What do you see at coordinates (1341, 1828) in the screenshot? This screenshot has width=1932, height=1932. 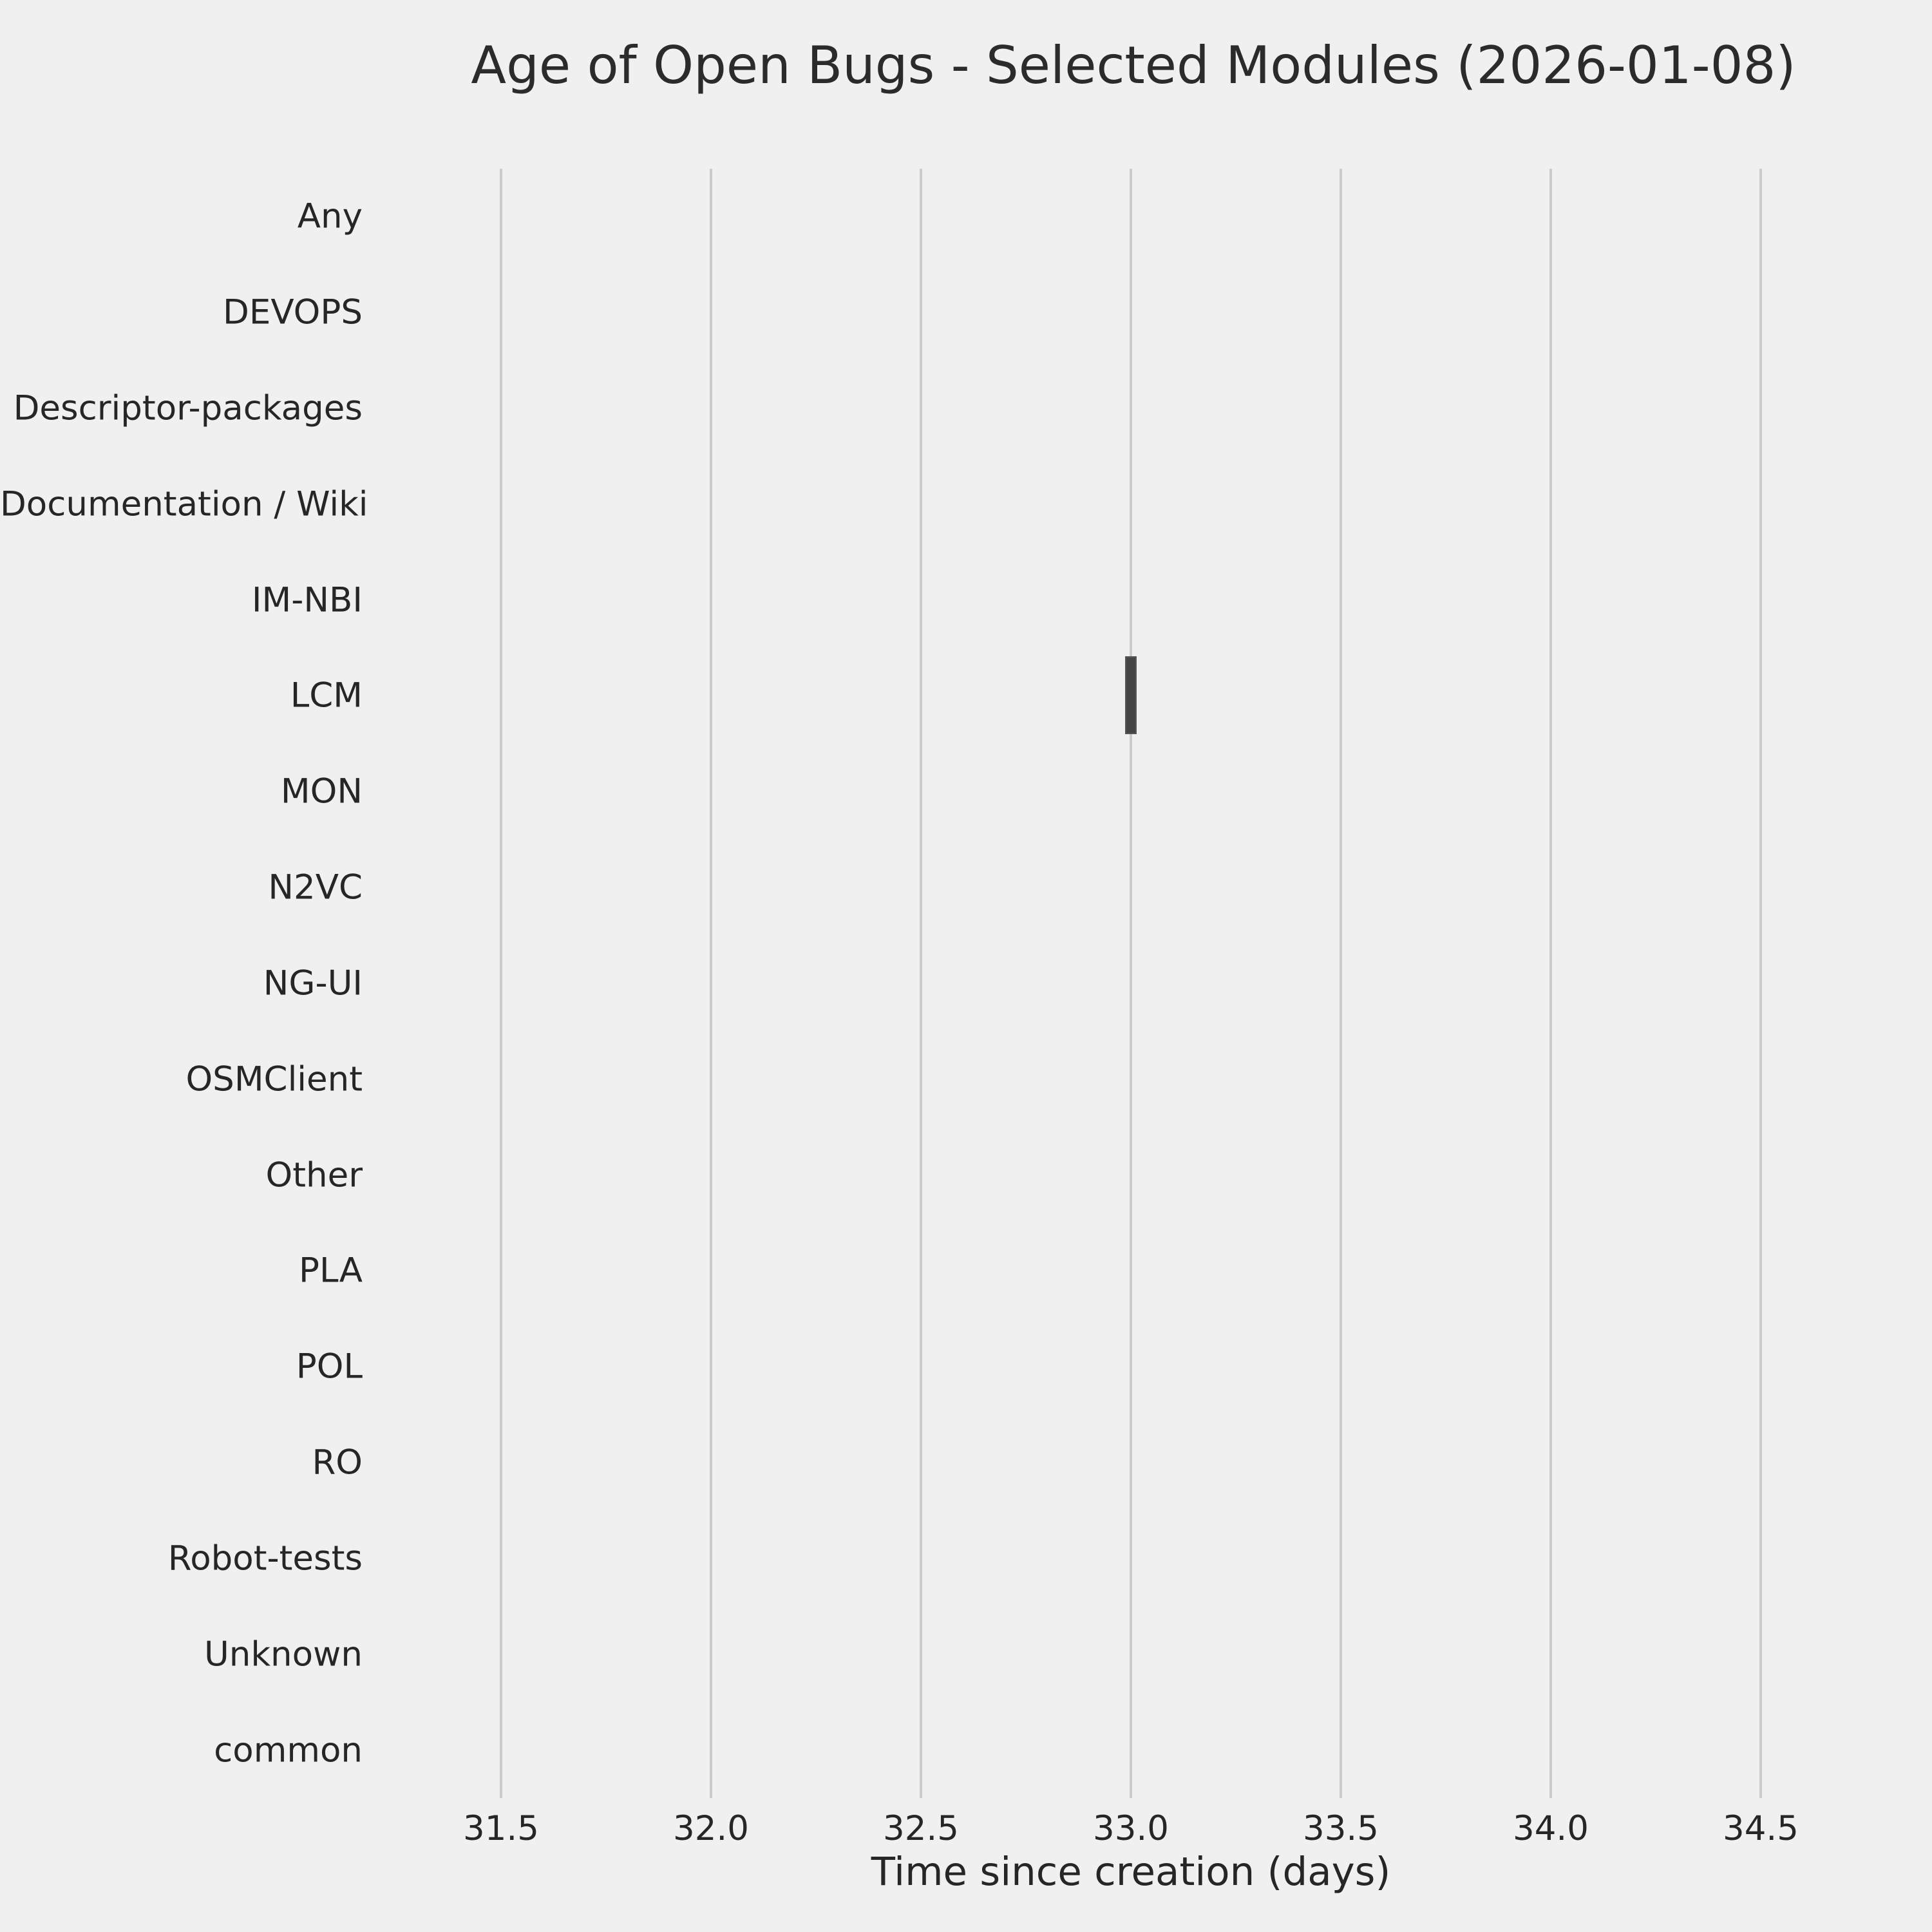 I see `x-tick-label-33-5: 33.5` at bounding box center [1341, 1828].